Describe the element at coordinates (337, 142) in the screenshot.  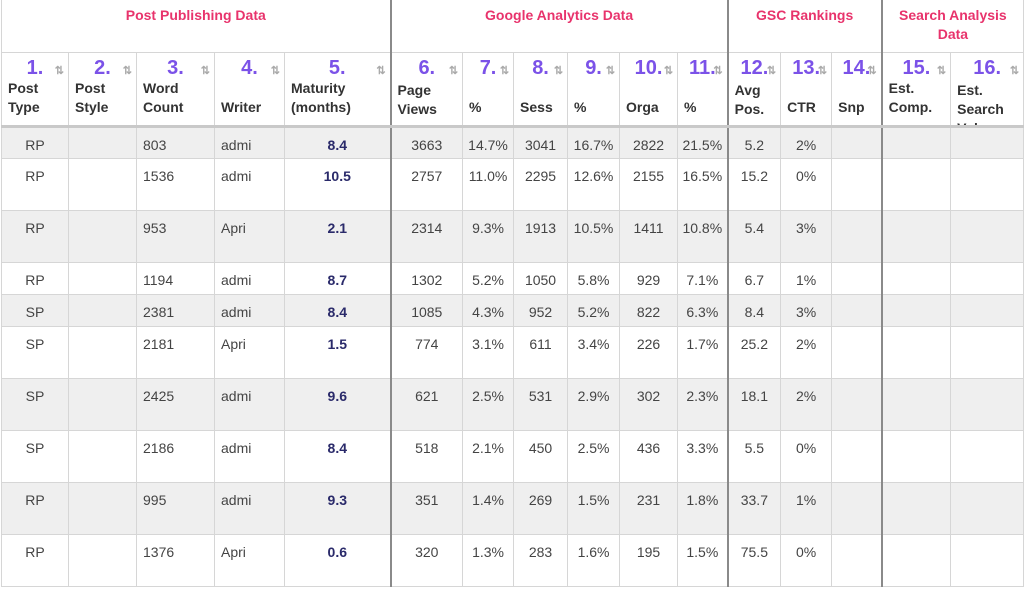
I see `table-cell: 8.4` at that location.